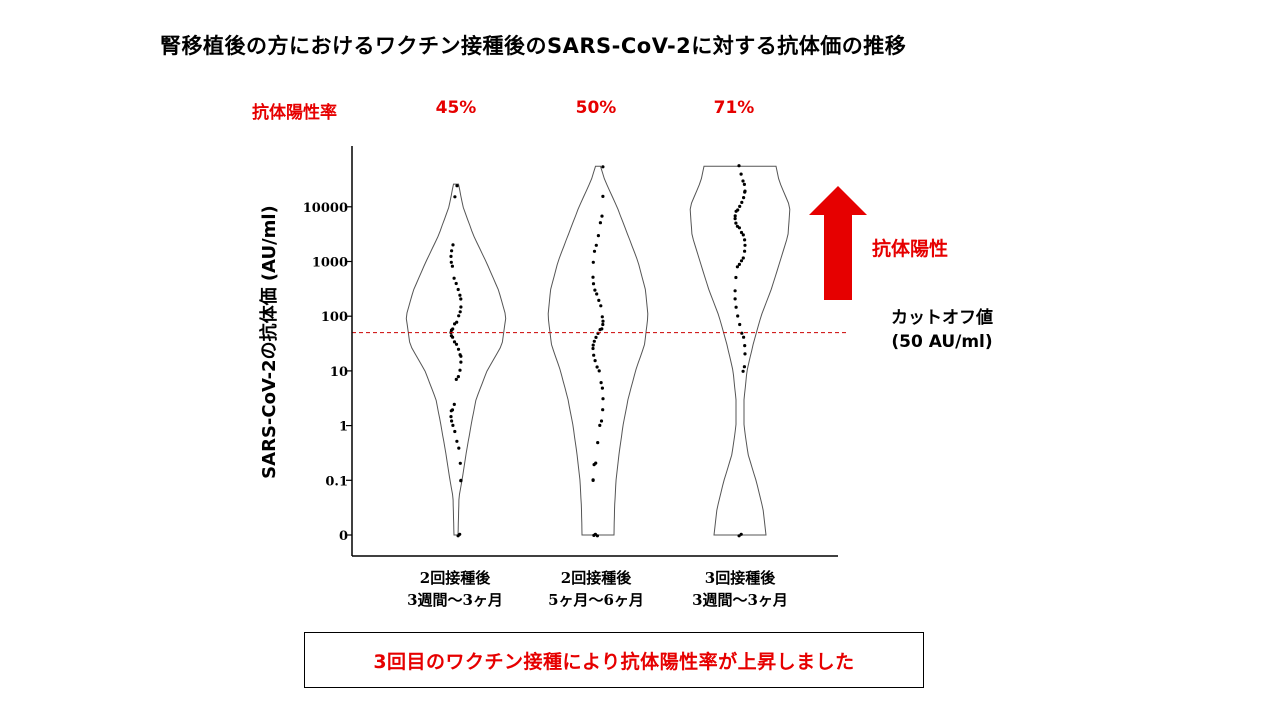  What do you see at coordinates (455, 589) in the screenshot?
I see `category-label-group-1: 2回接種後 3週間〜3ヶ月` at bounding box center [455, 589].